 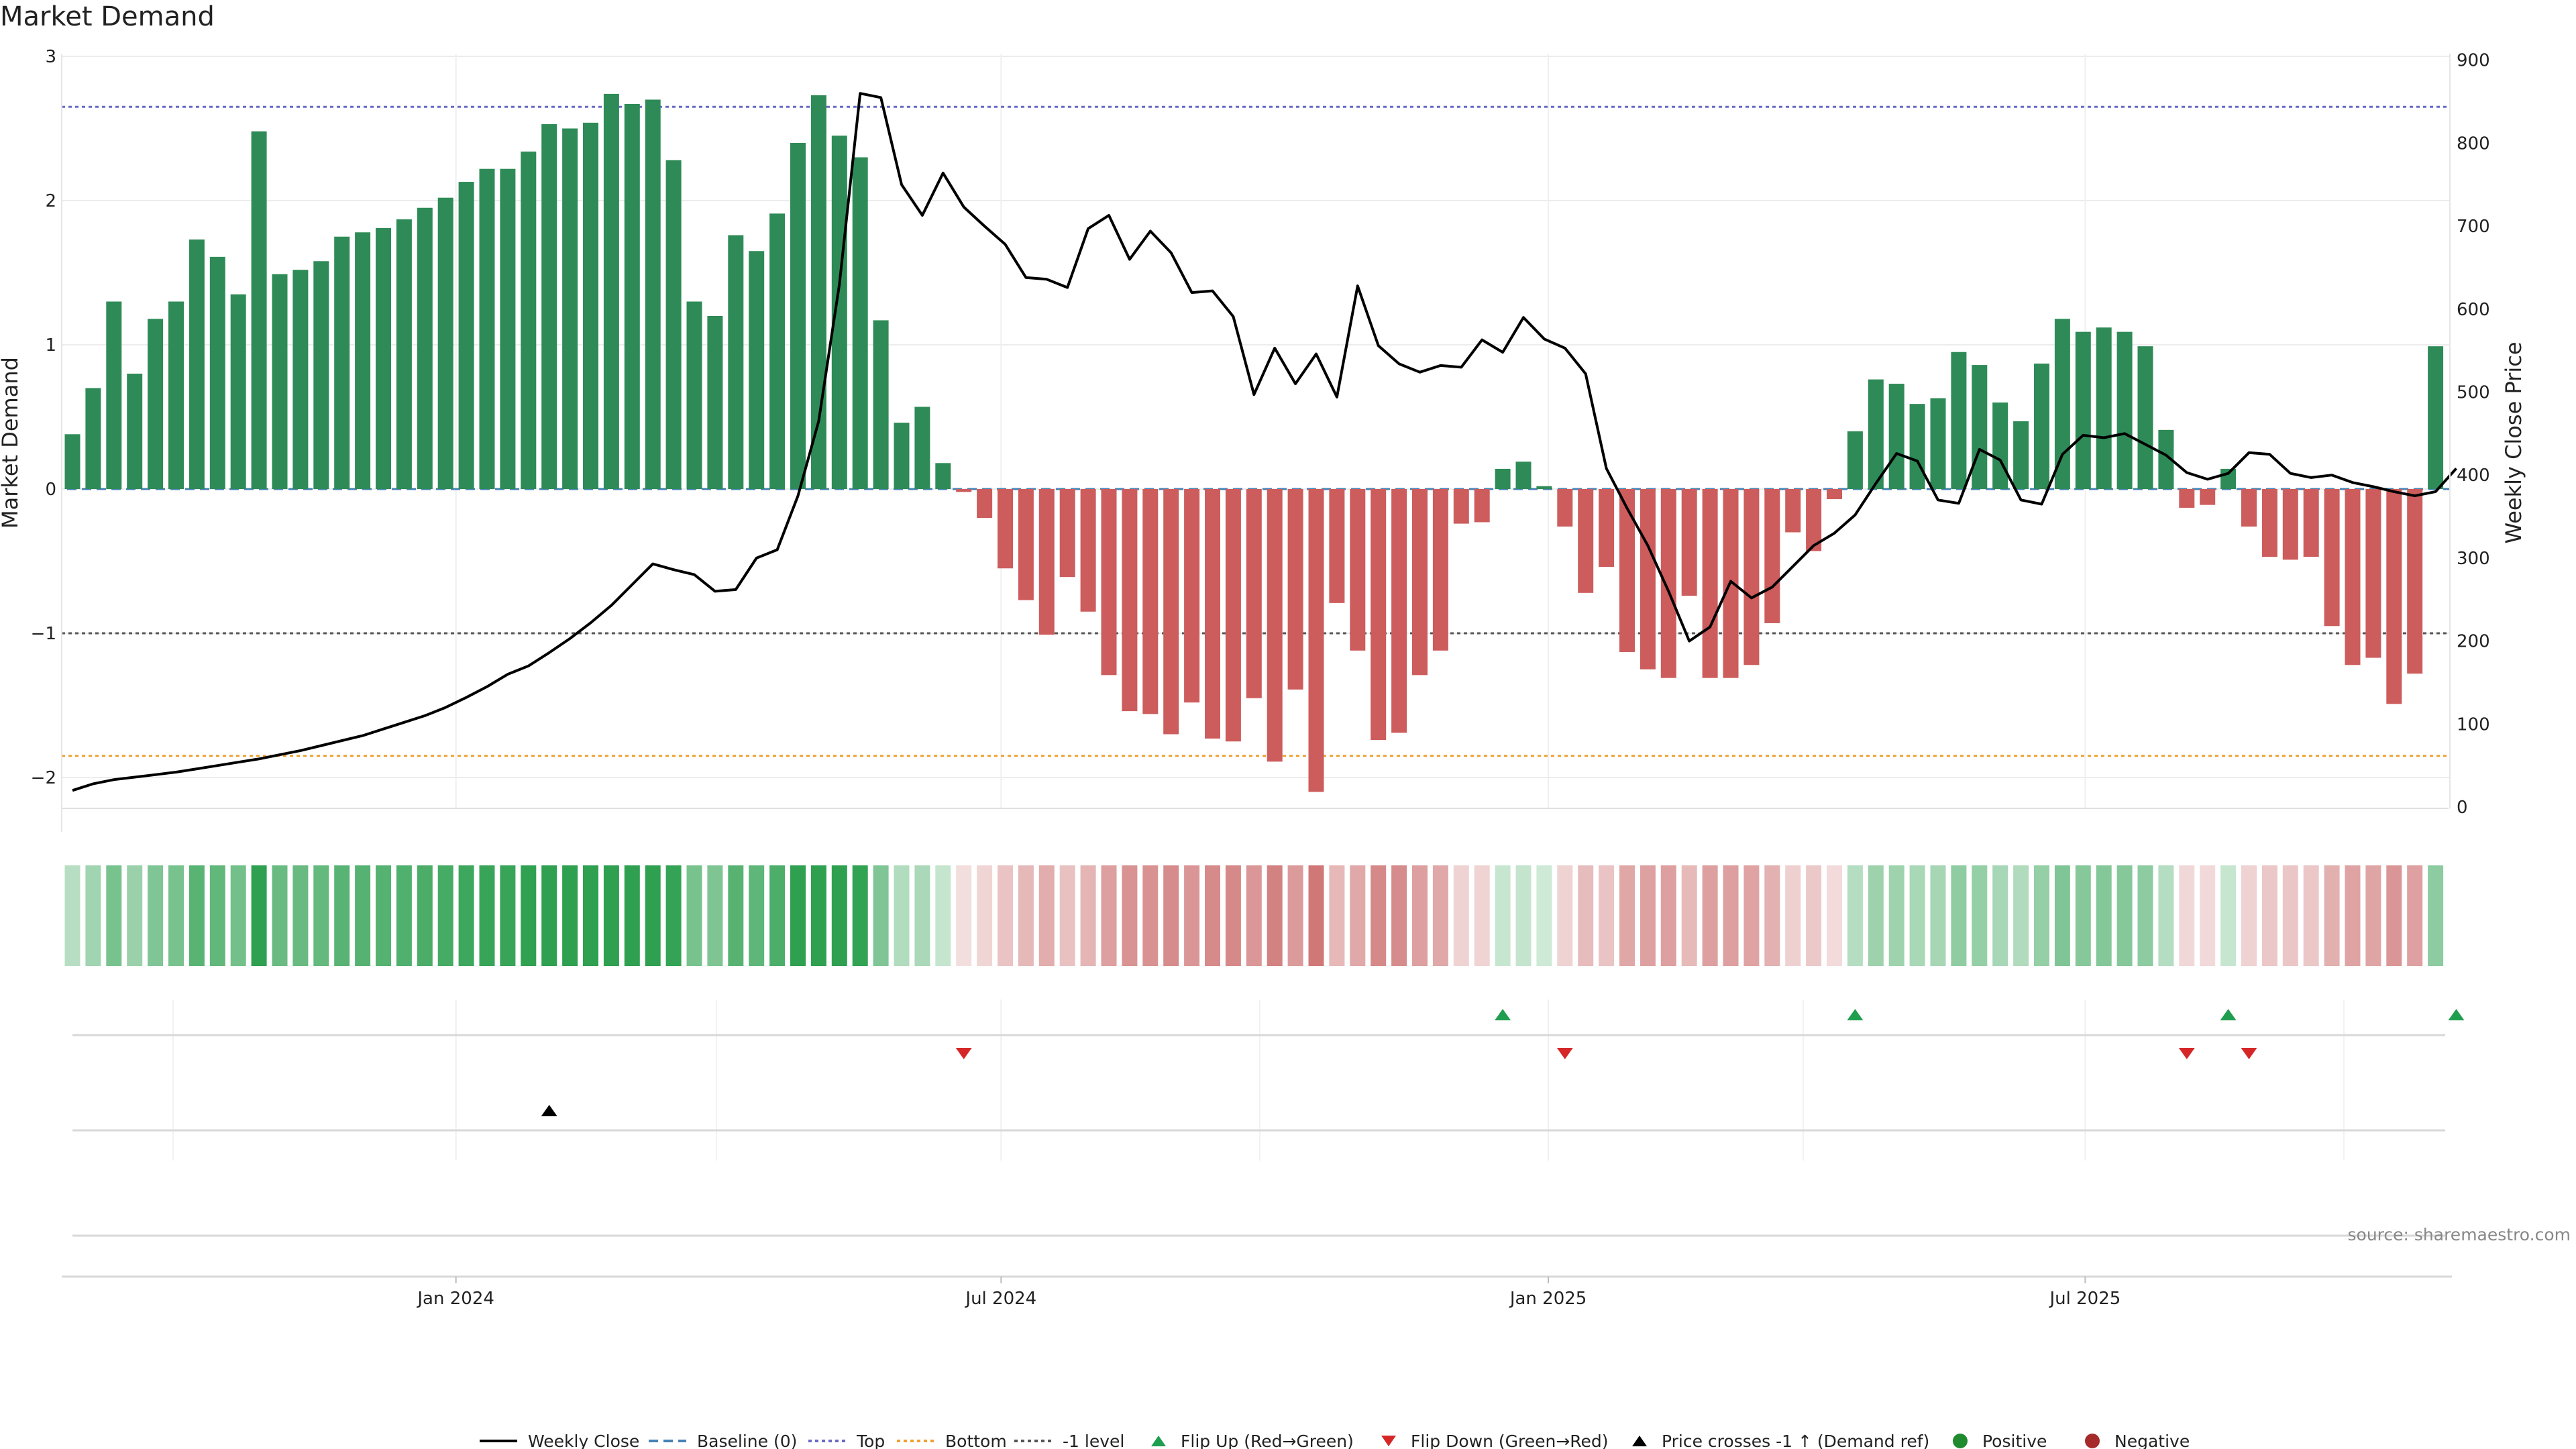 What do you see at coordinates (723, 1440) in the screenshot?
I see `legend-item: Baseline (0)` at bounding box center [723, 1440].